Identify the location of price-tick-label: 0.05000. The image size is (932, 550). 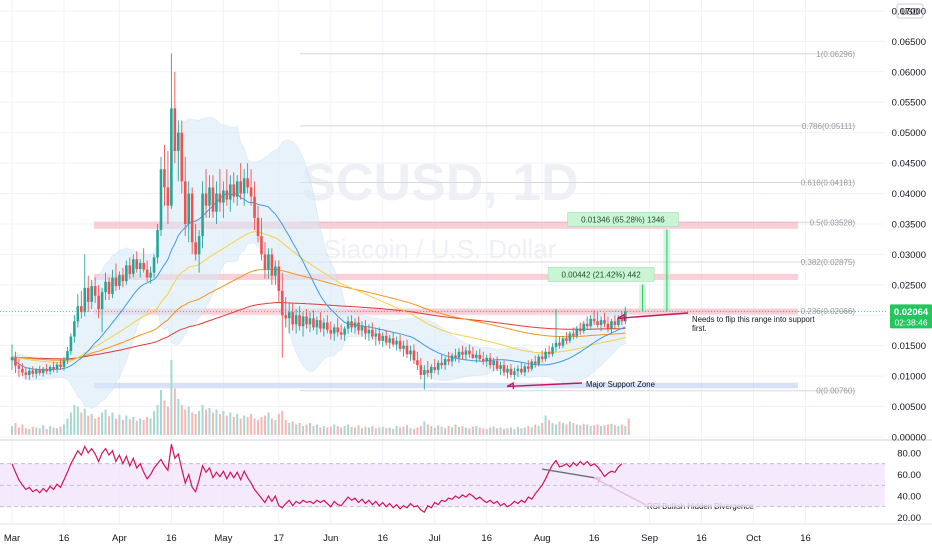
(909, 133).